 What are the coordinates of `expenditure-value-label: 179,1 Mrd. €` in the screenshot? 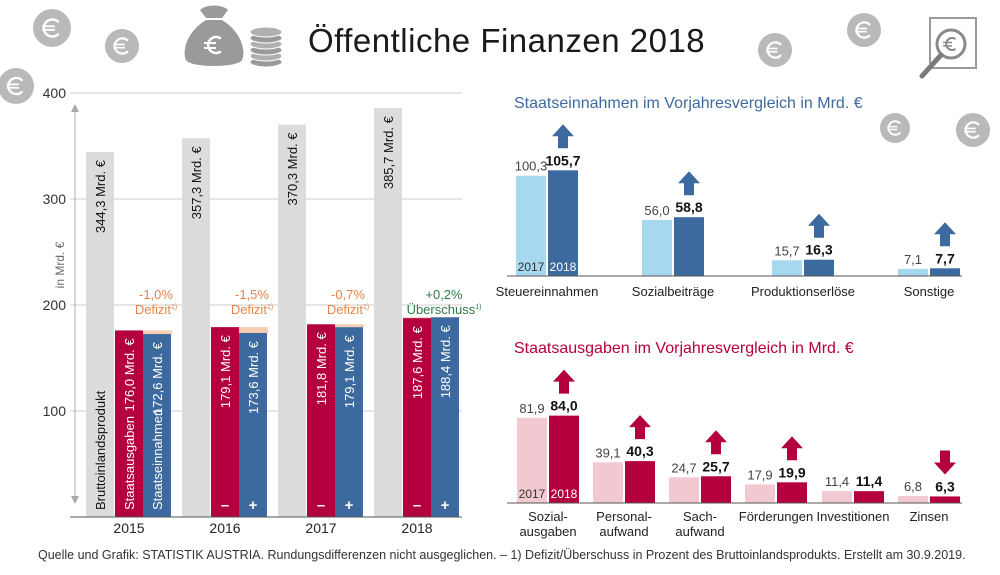 It's located at (225, 371).